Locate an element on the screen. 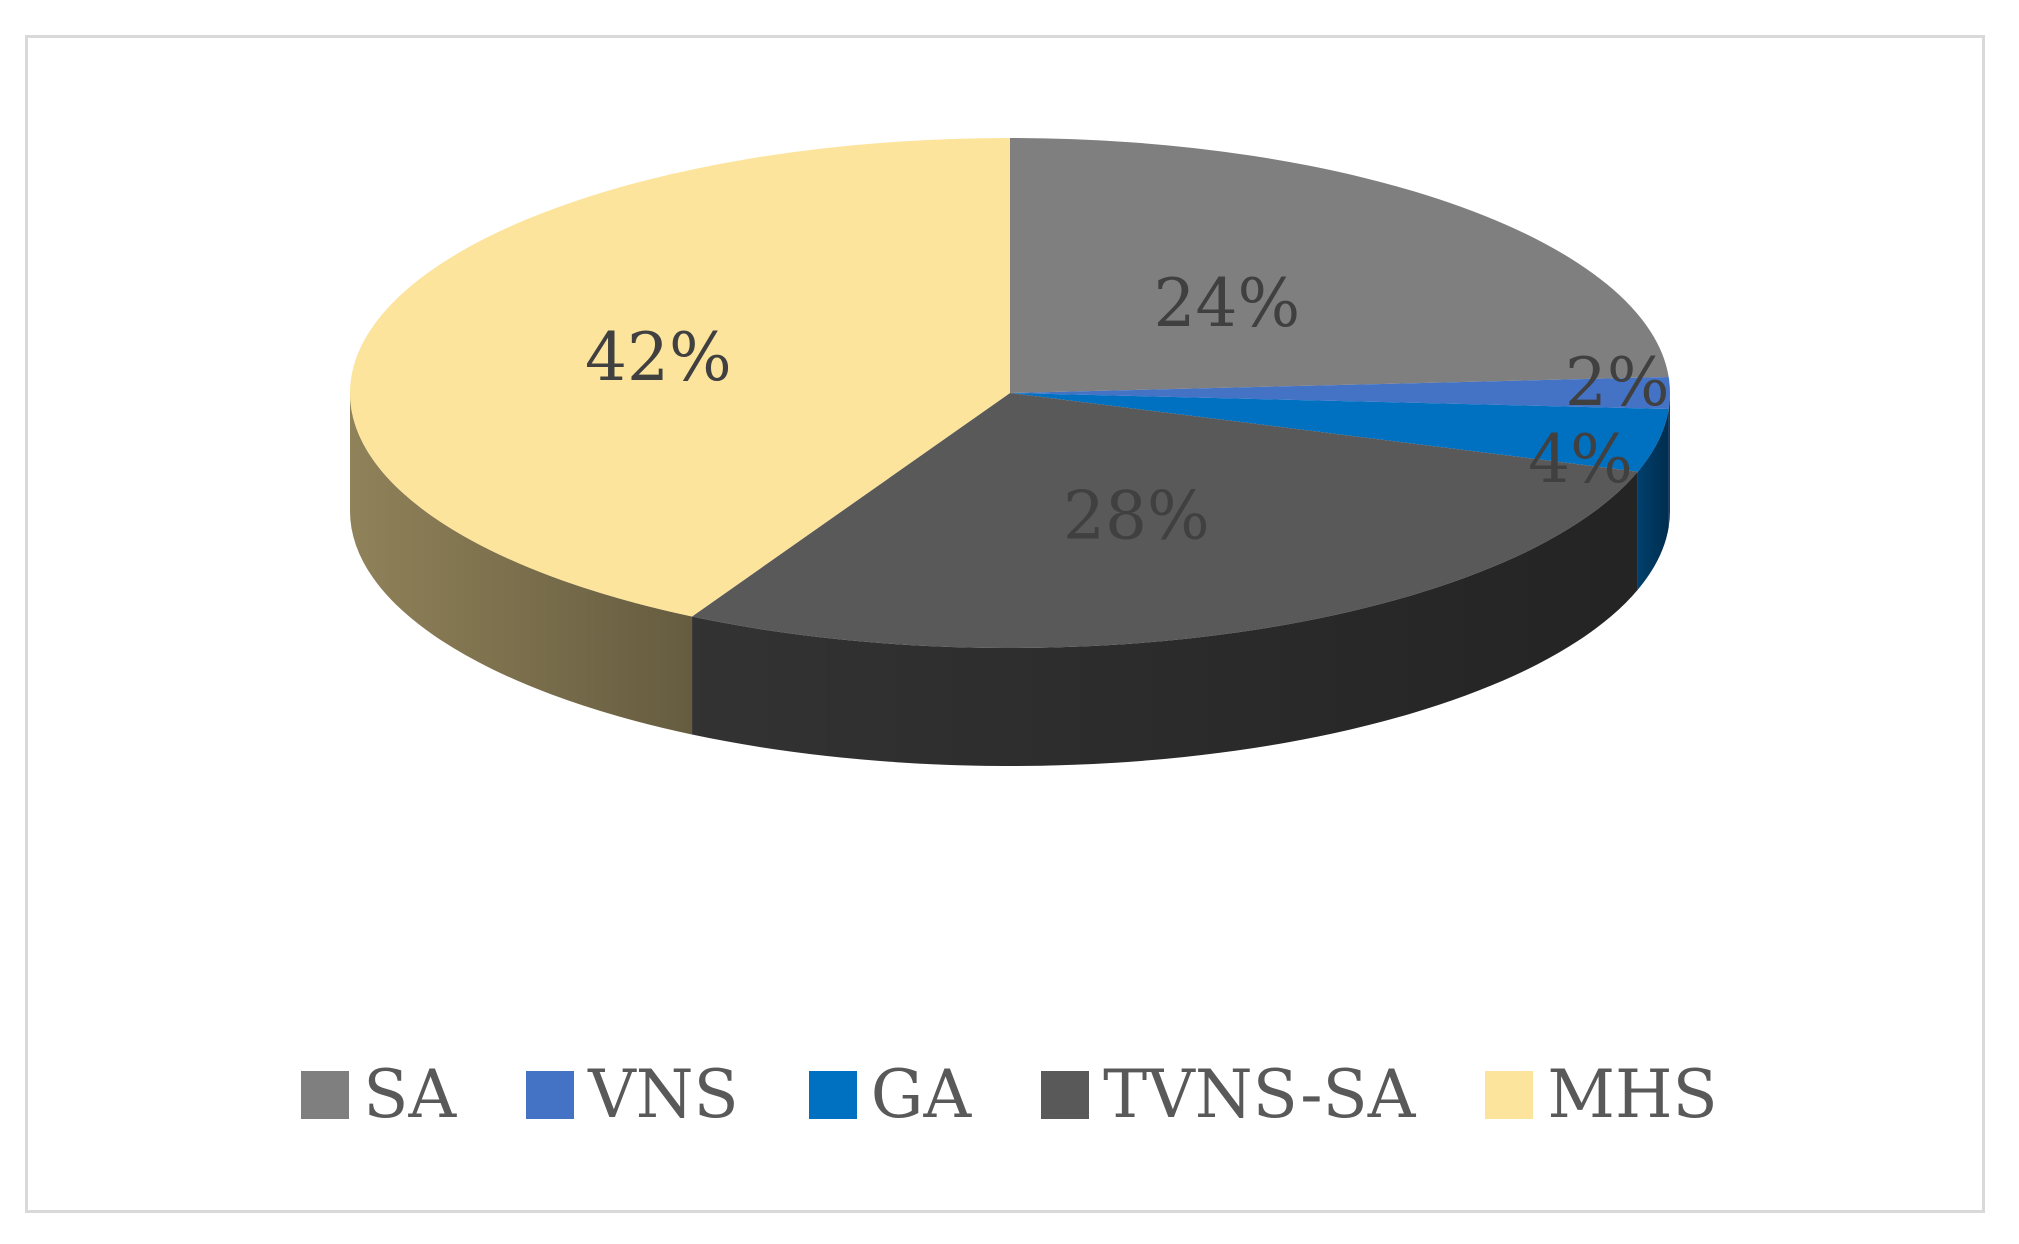  legend-item-tvns-sa: TVNS-SA is located at coordinates (1228, 1095).